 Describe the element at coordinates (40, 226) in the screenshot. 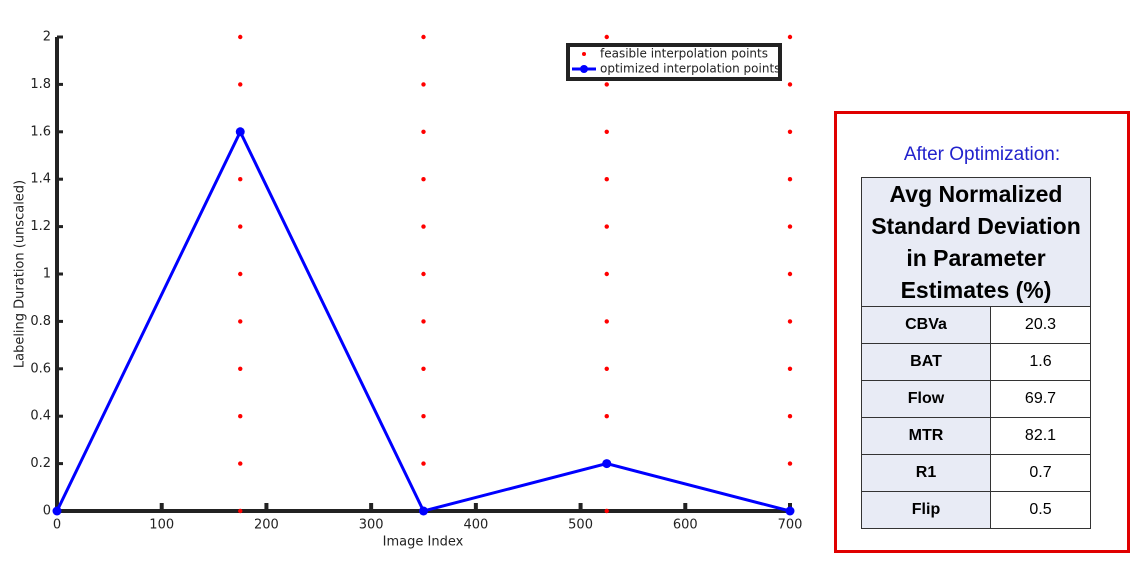

I see `y-tick-label: 1.2` at that location.